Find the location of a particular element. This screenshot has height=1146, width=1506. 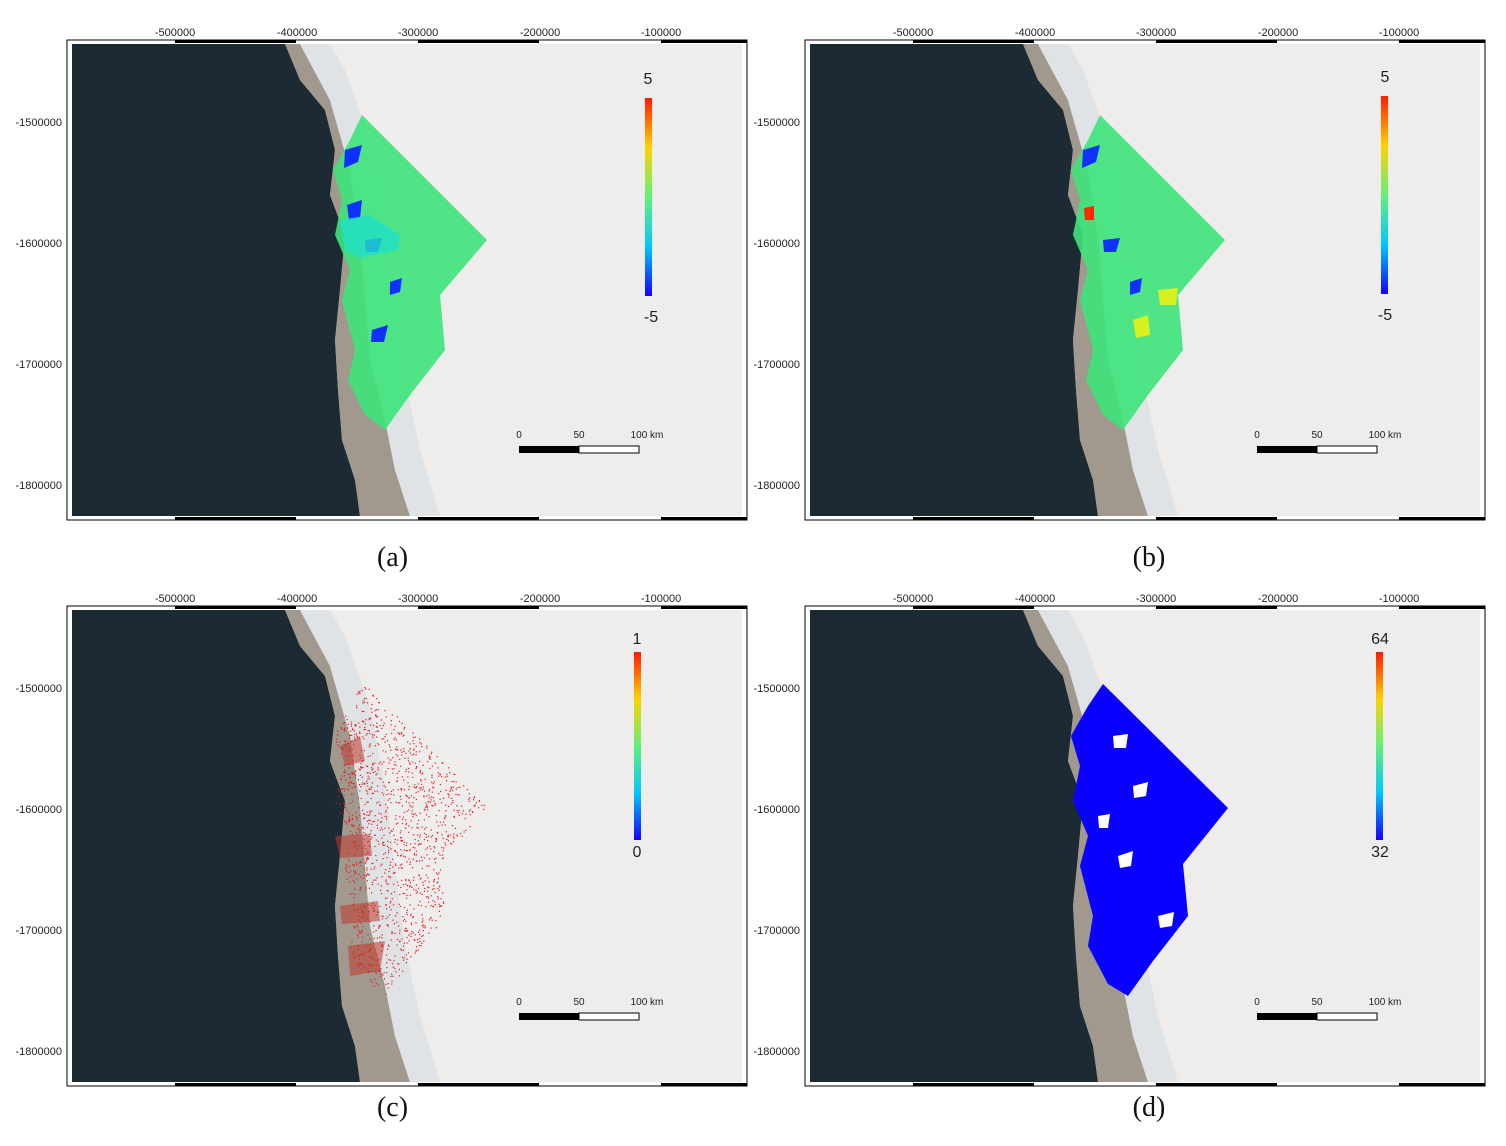

colorbar is located at coordinates (637, 746).